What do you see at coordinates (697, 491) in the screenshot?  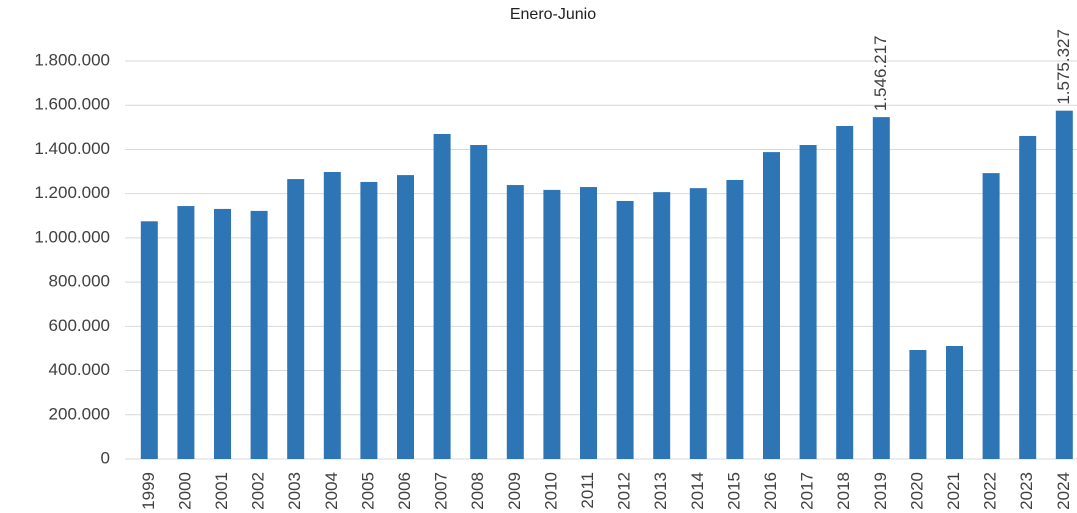 I see `x-tick-label: 2014` at bounding box center [697, 491].